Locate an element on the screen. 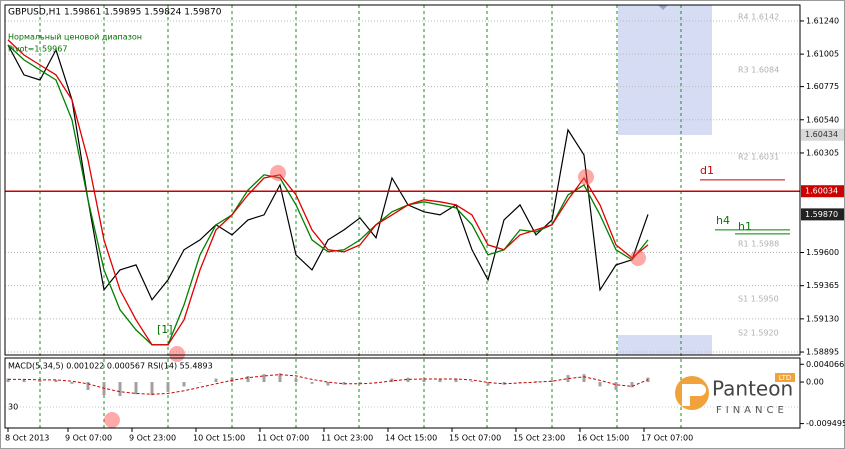 The image size is (845, 449). pivot-label: S1 1.5950 is located at coordinates (758, 299).